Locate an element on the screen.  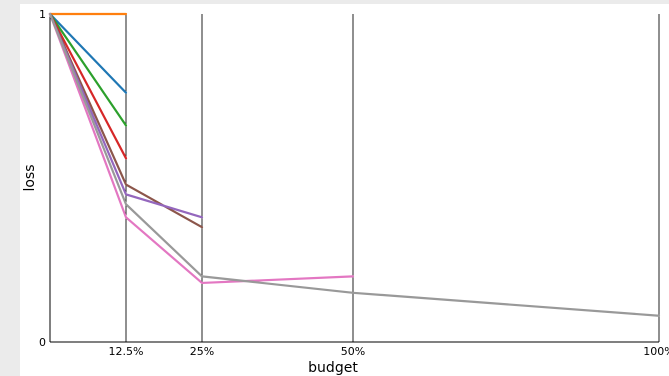
y-tick-label-2: 1 is located at coordinates (42, 14).